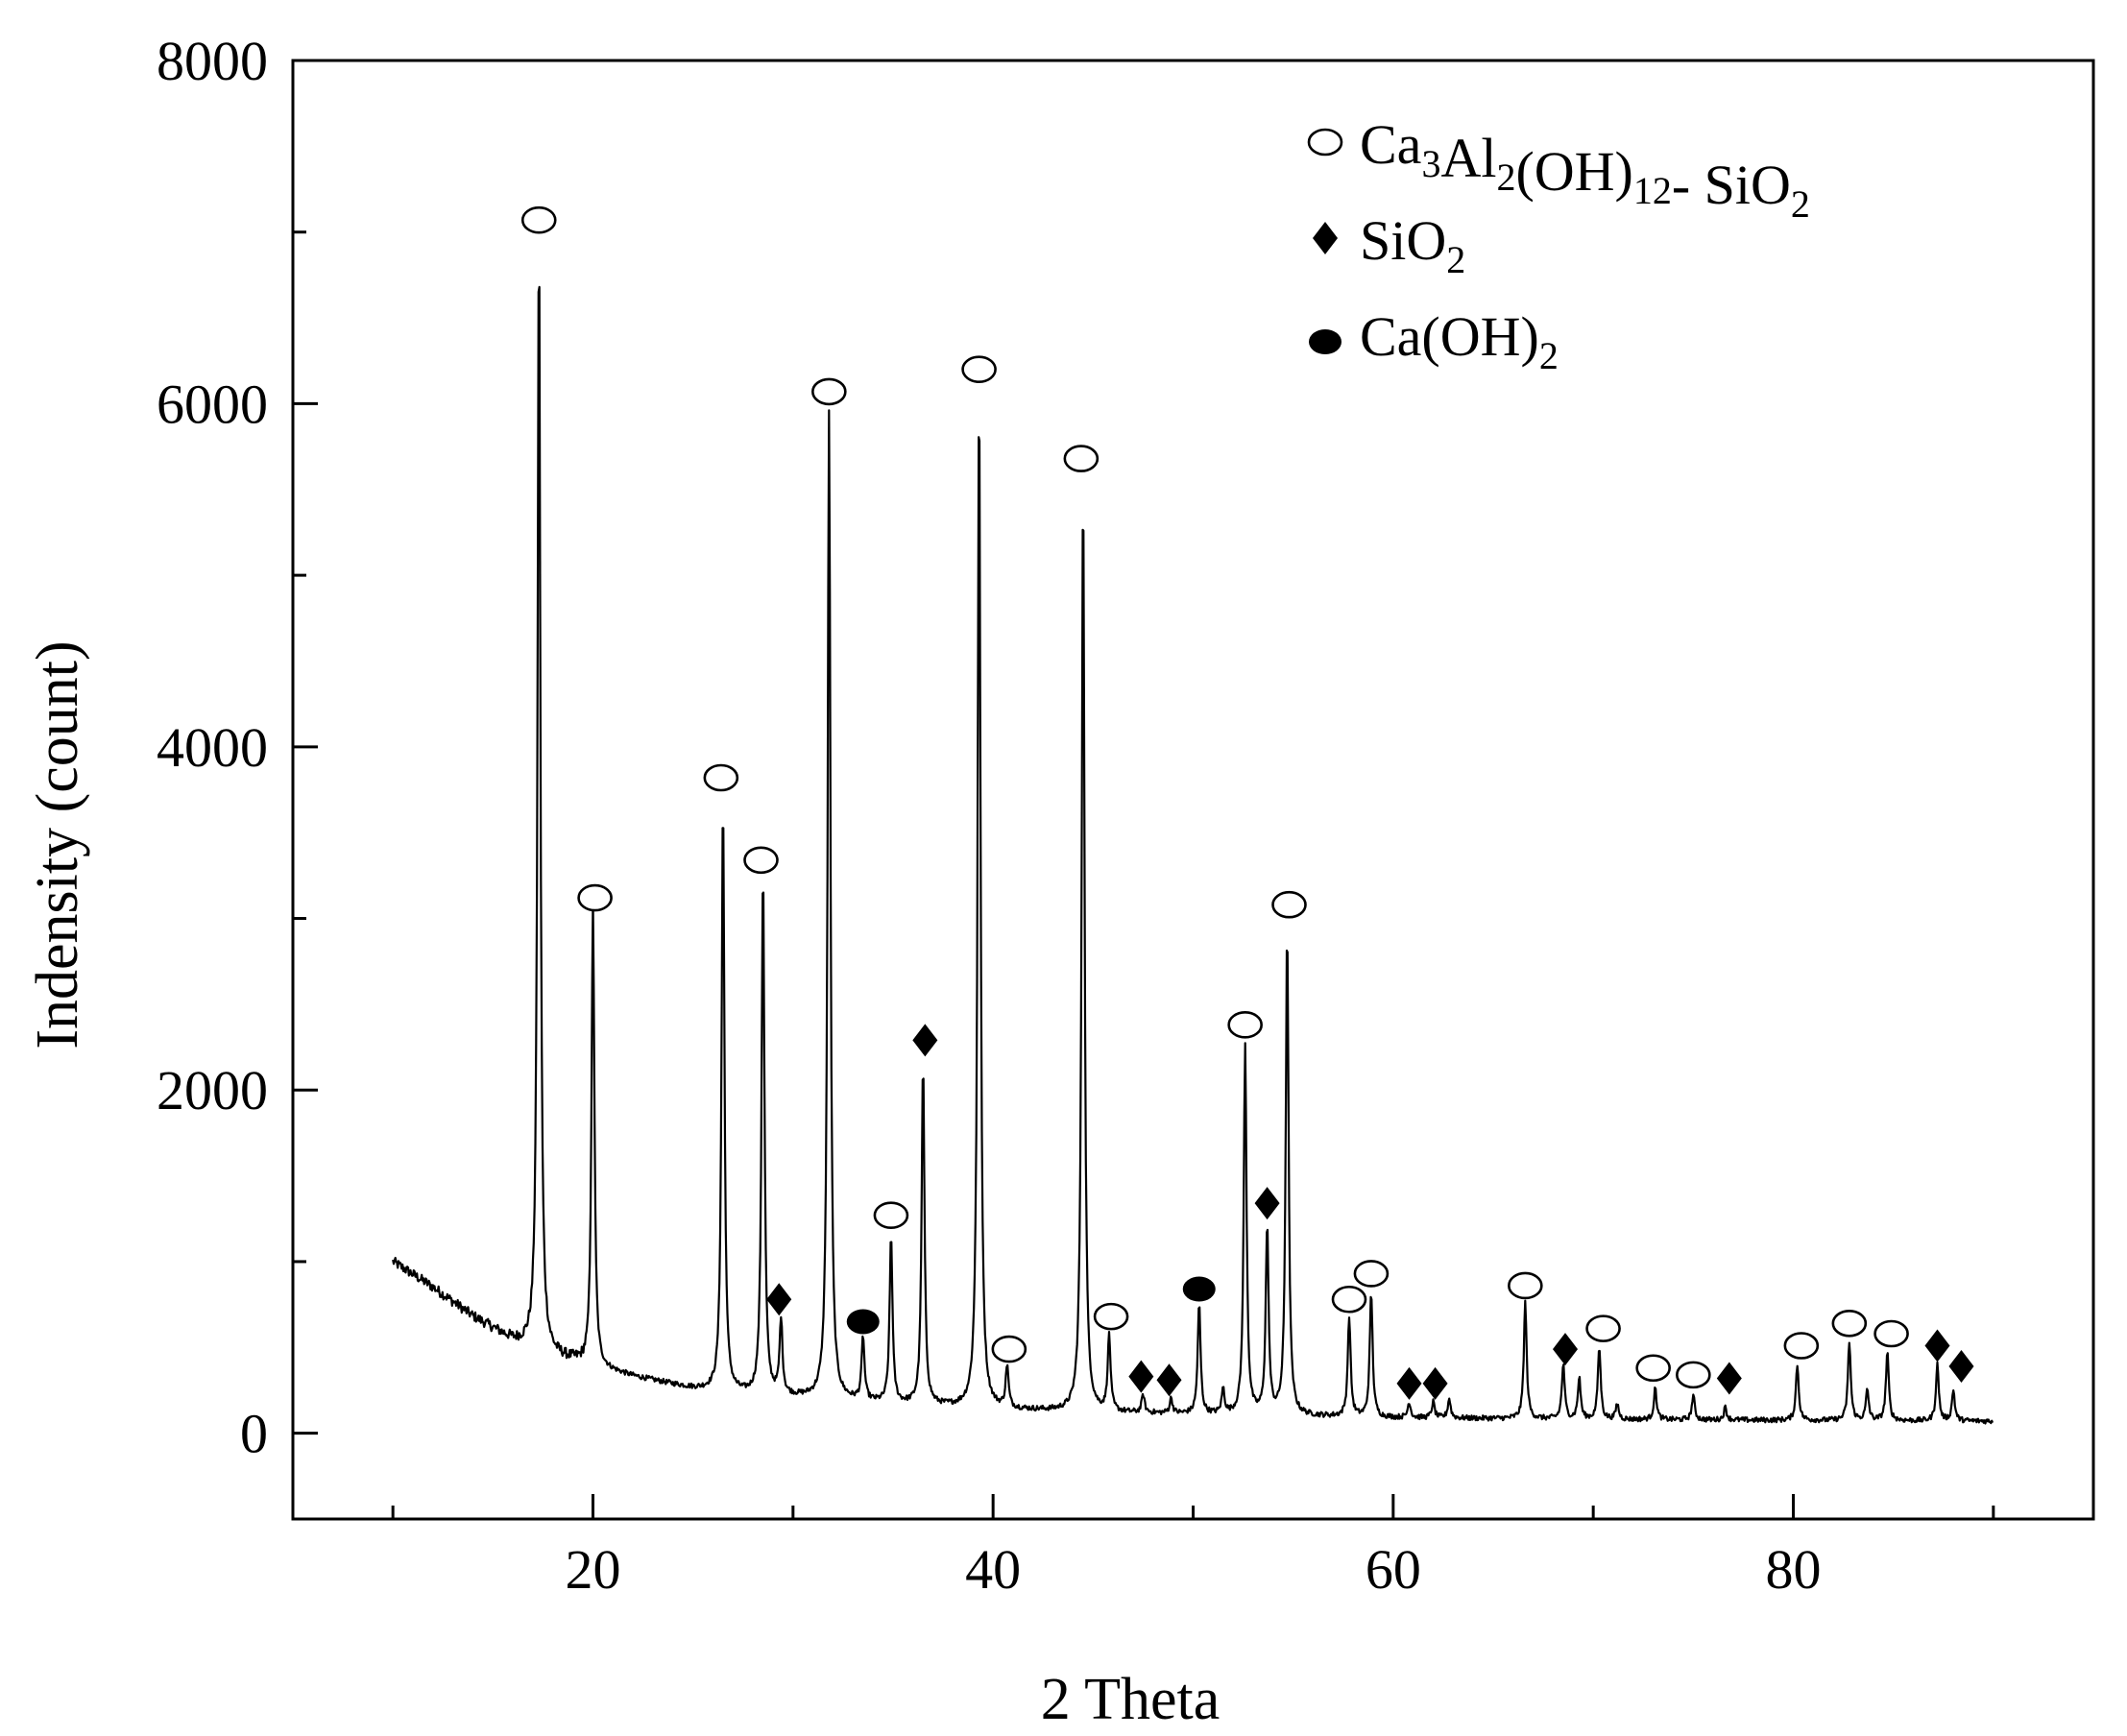 Image resolution: width=2127 pixels, height=1736 pixels. I want to click on x-axis: 20 40 60 80, so click(1193, 1547).